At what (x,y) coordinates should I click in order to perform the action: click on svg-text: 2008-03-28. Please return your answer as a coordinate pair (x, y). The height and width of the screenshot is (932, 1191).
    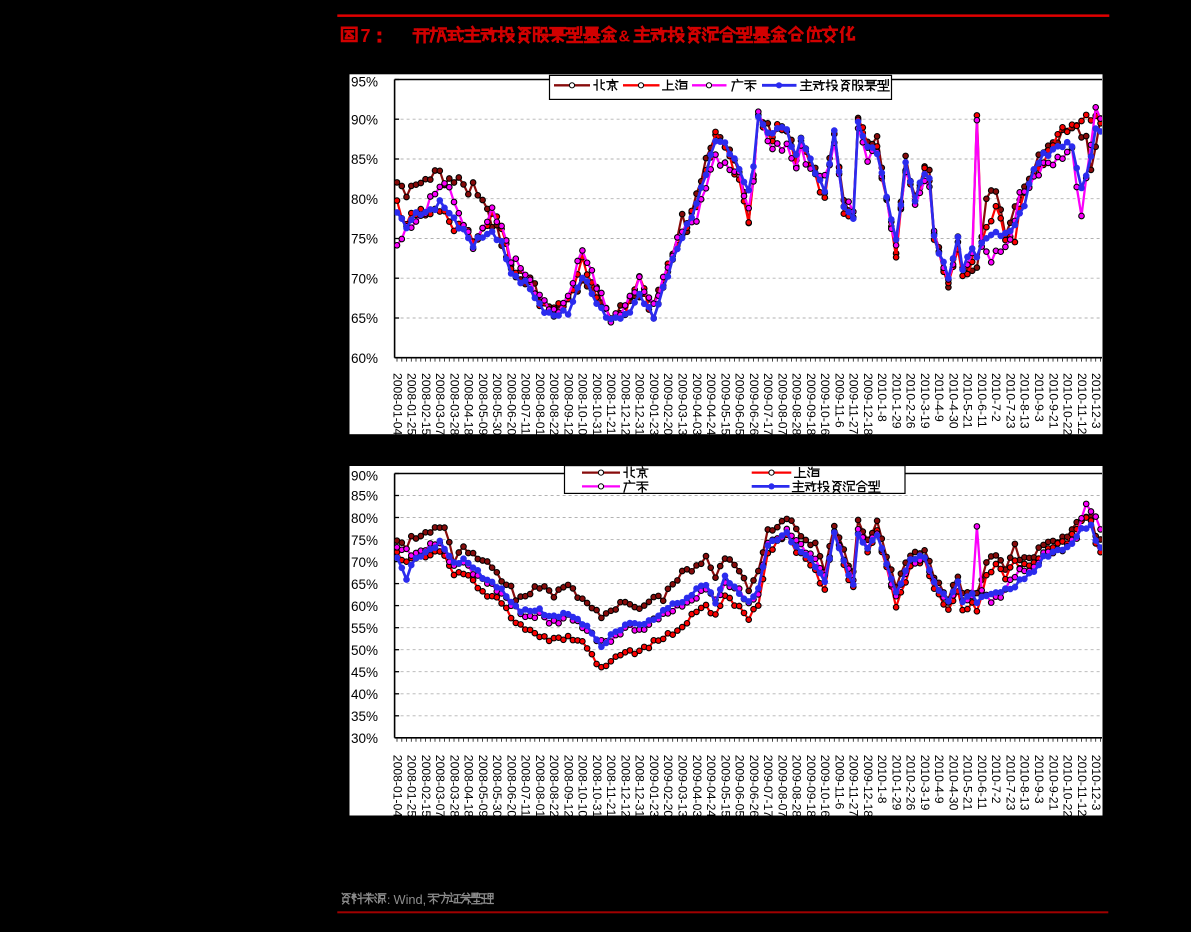
    Looking at the image, I should click on (454, 404).